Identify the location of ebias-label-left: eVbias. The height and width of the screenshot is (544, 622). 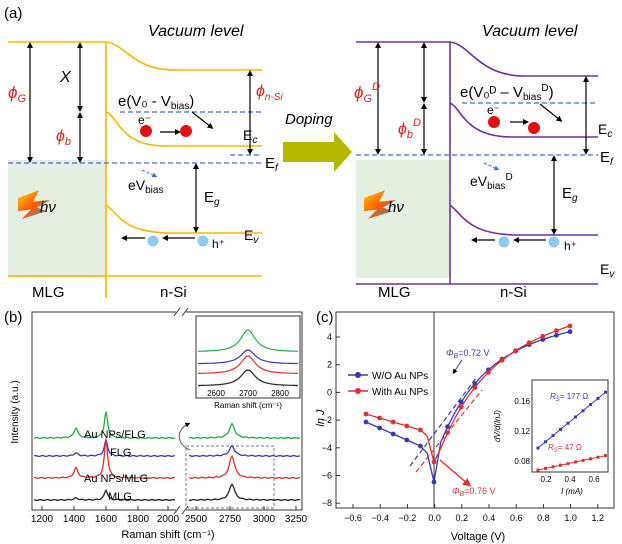
(145, 186).